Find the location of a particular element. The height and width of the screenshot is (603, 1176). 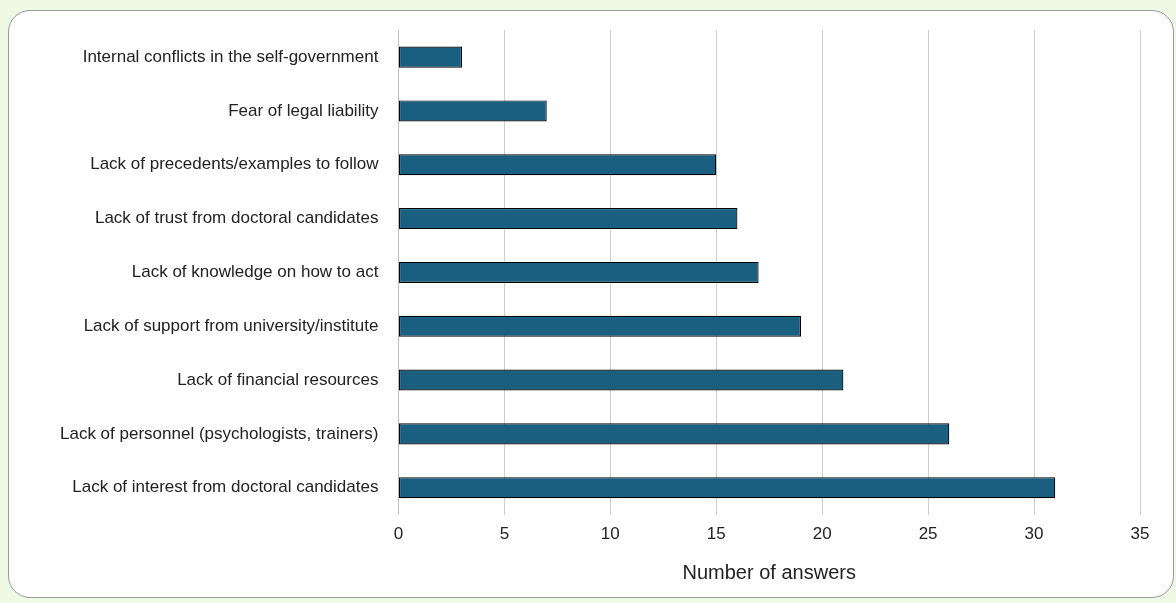

y-tick-label: Lack of financial resources is located at coordinates (278, 379).